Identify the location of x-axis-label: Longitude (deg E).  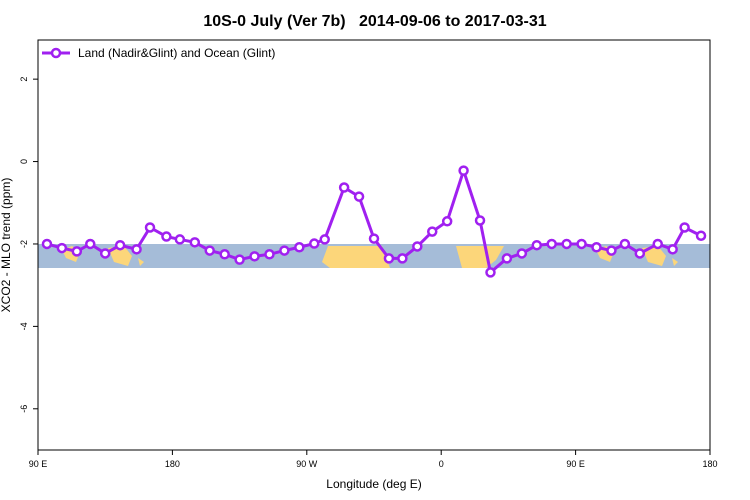
(373, 484).